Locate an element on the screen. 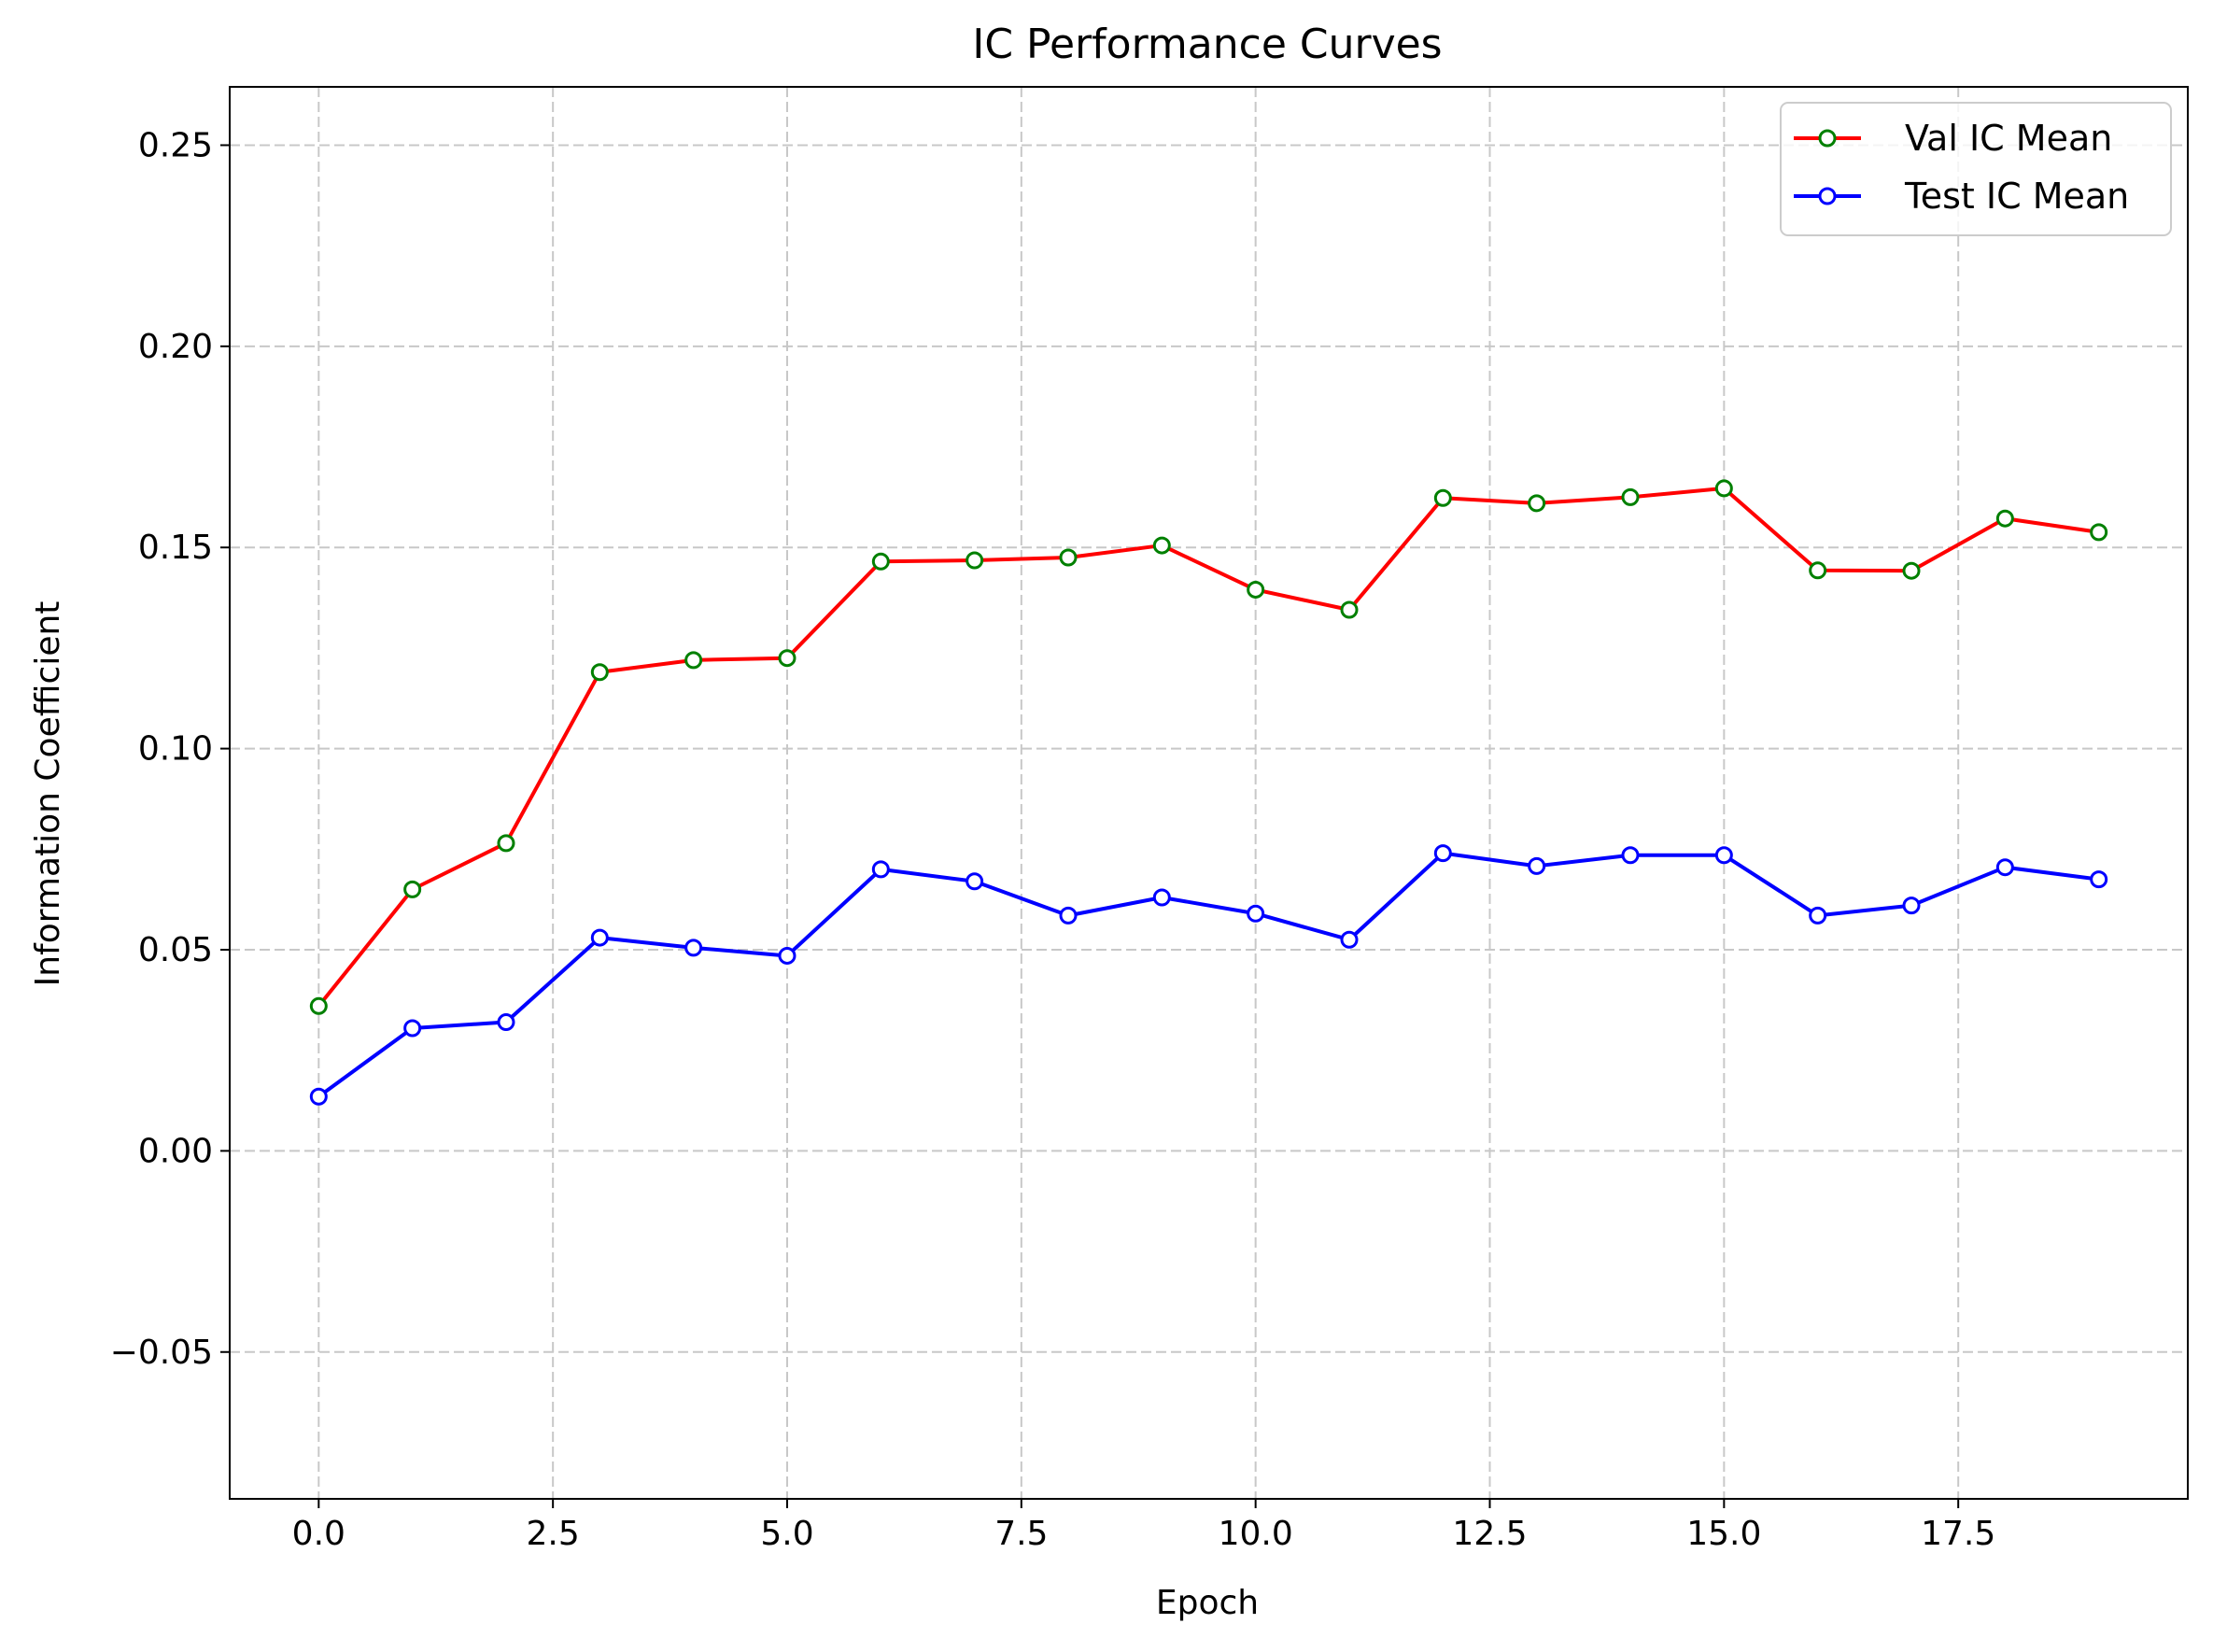  y-tick-label: −0.05 is located at coordinates (162, 1353).